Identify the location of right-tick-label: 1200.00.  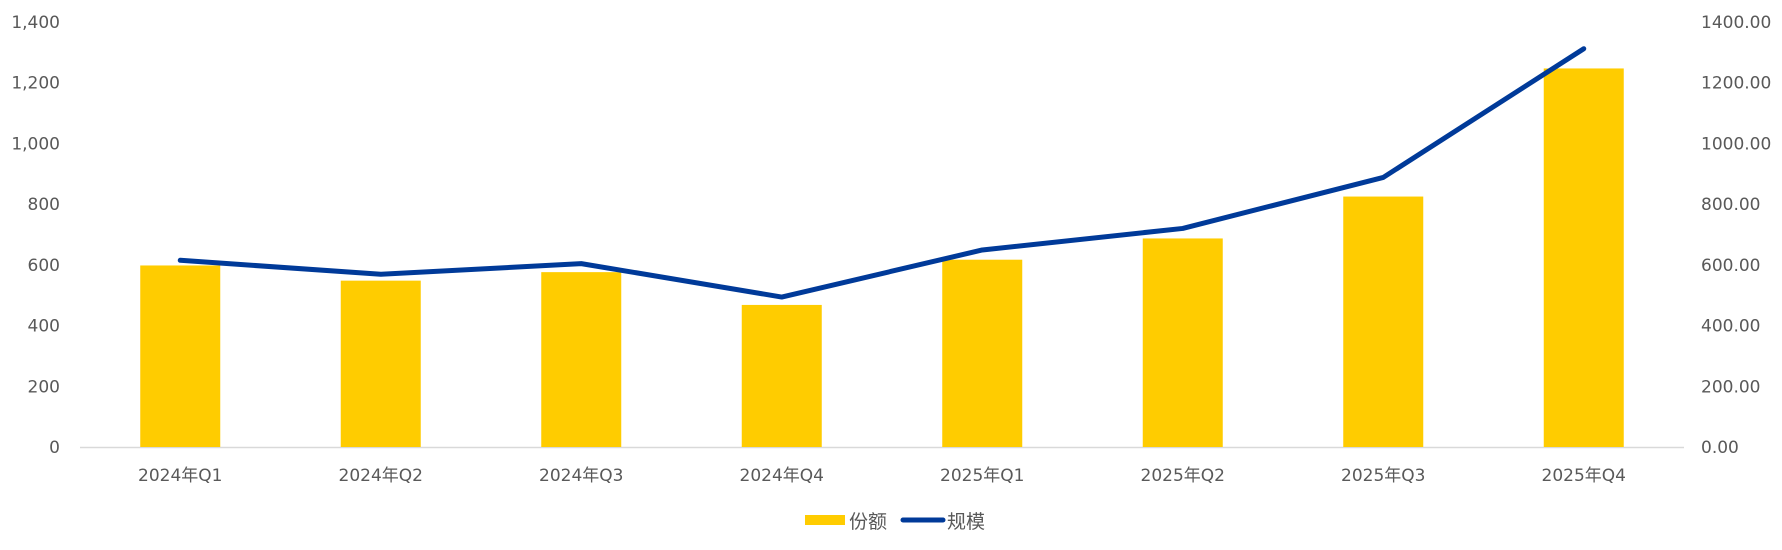
(1736, 84).